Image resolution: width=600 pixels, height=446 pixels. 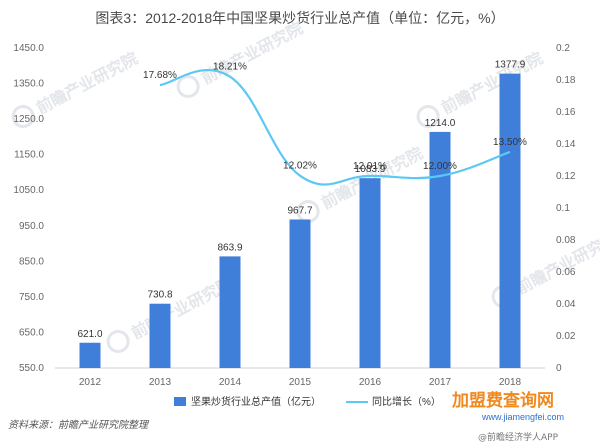 I want to click on bar-value-label: 621.0, so click(x=89, y=334).